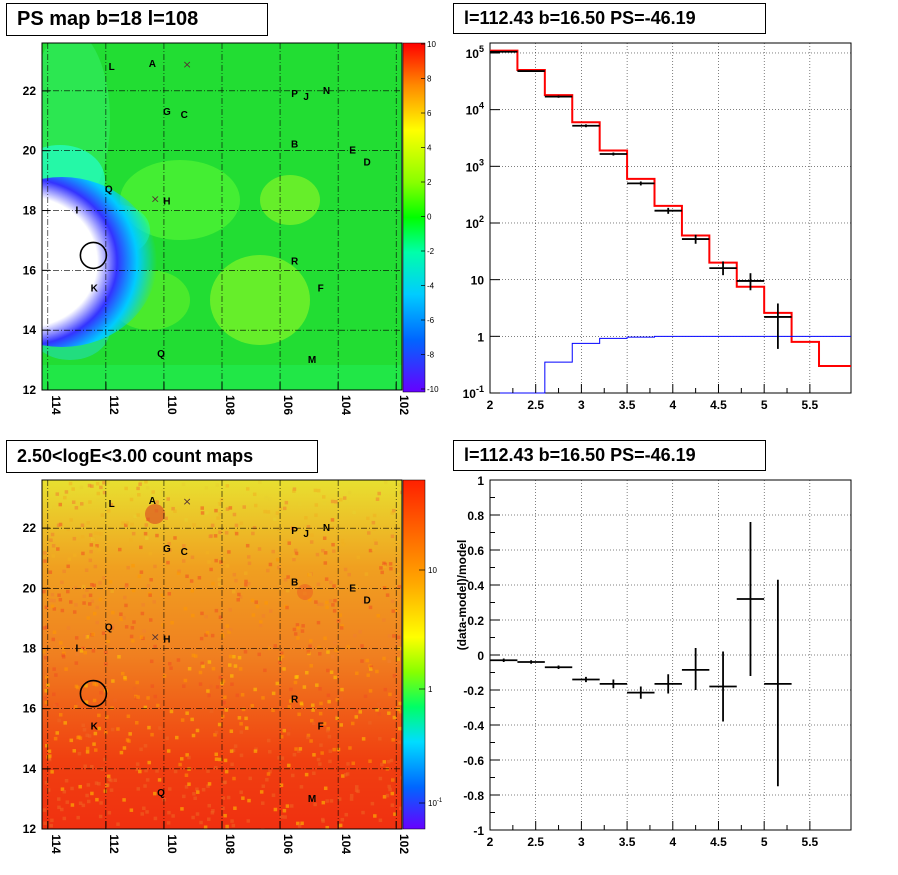 The image size is (898, 875). Describe the element at coordinates (56, 405) in the screenshot. I see `x-tick-label: 114` at that location.